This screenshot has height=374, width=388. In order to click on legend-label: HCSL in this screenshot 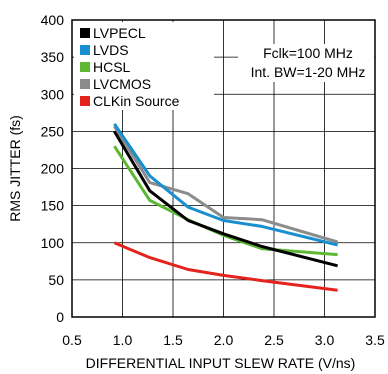, I will do `click(112, 67)`.